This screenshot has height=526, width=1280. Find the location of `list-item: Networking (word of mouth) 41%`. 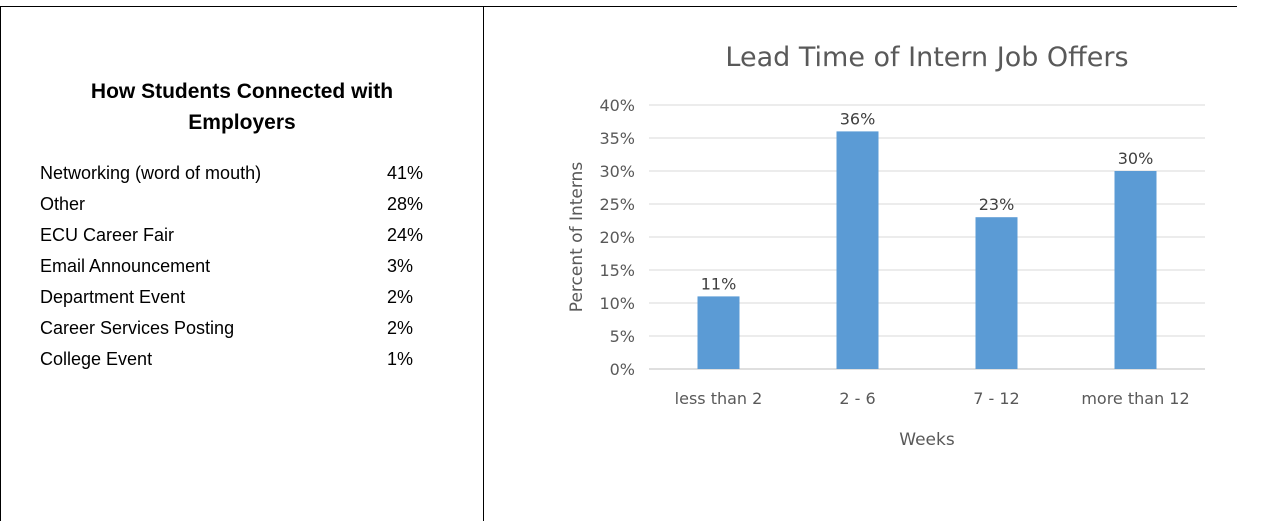

list-item: Networking (word of mouth) 41% is located at coordinates (240, 173).